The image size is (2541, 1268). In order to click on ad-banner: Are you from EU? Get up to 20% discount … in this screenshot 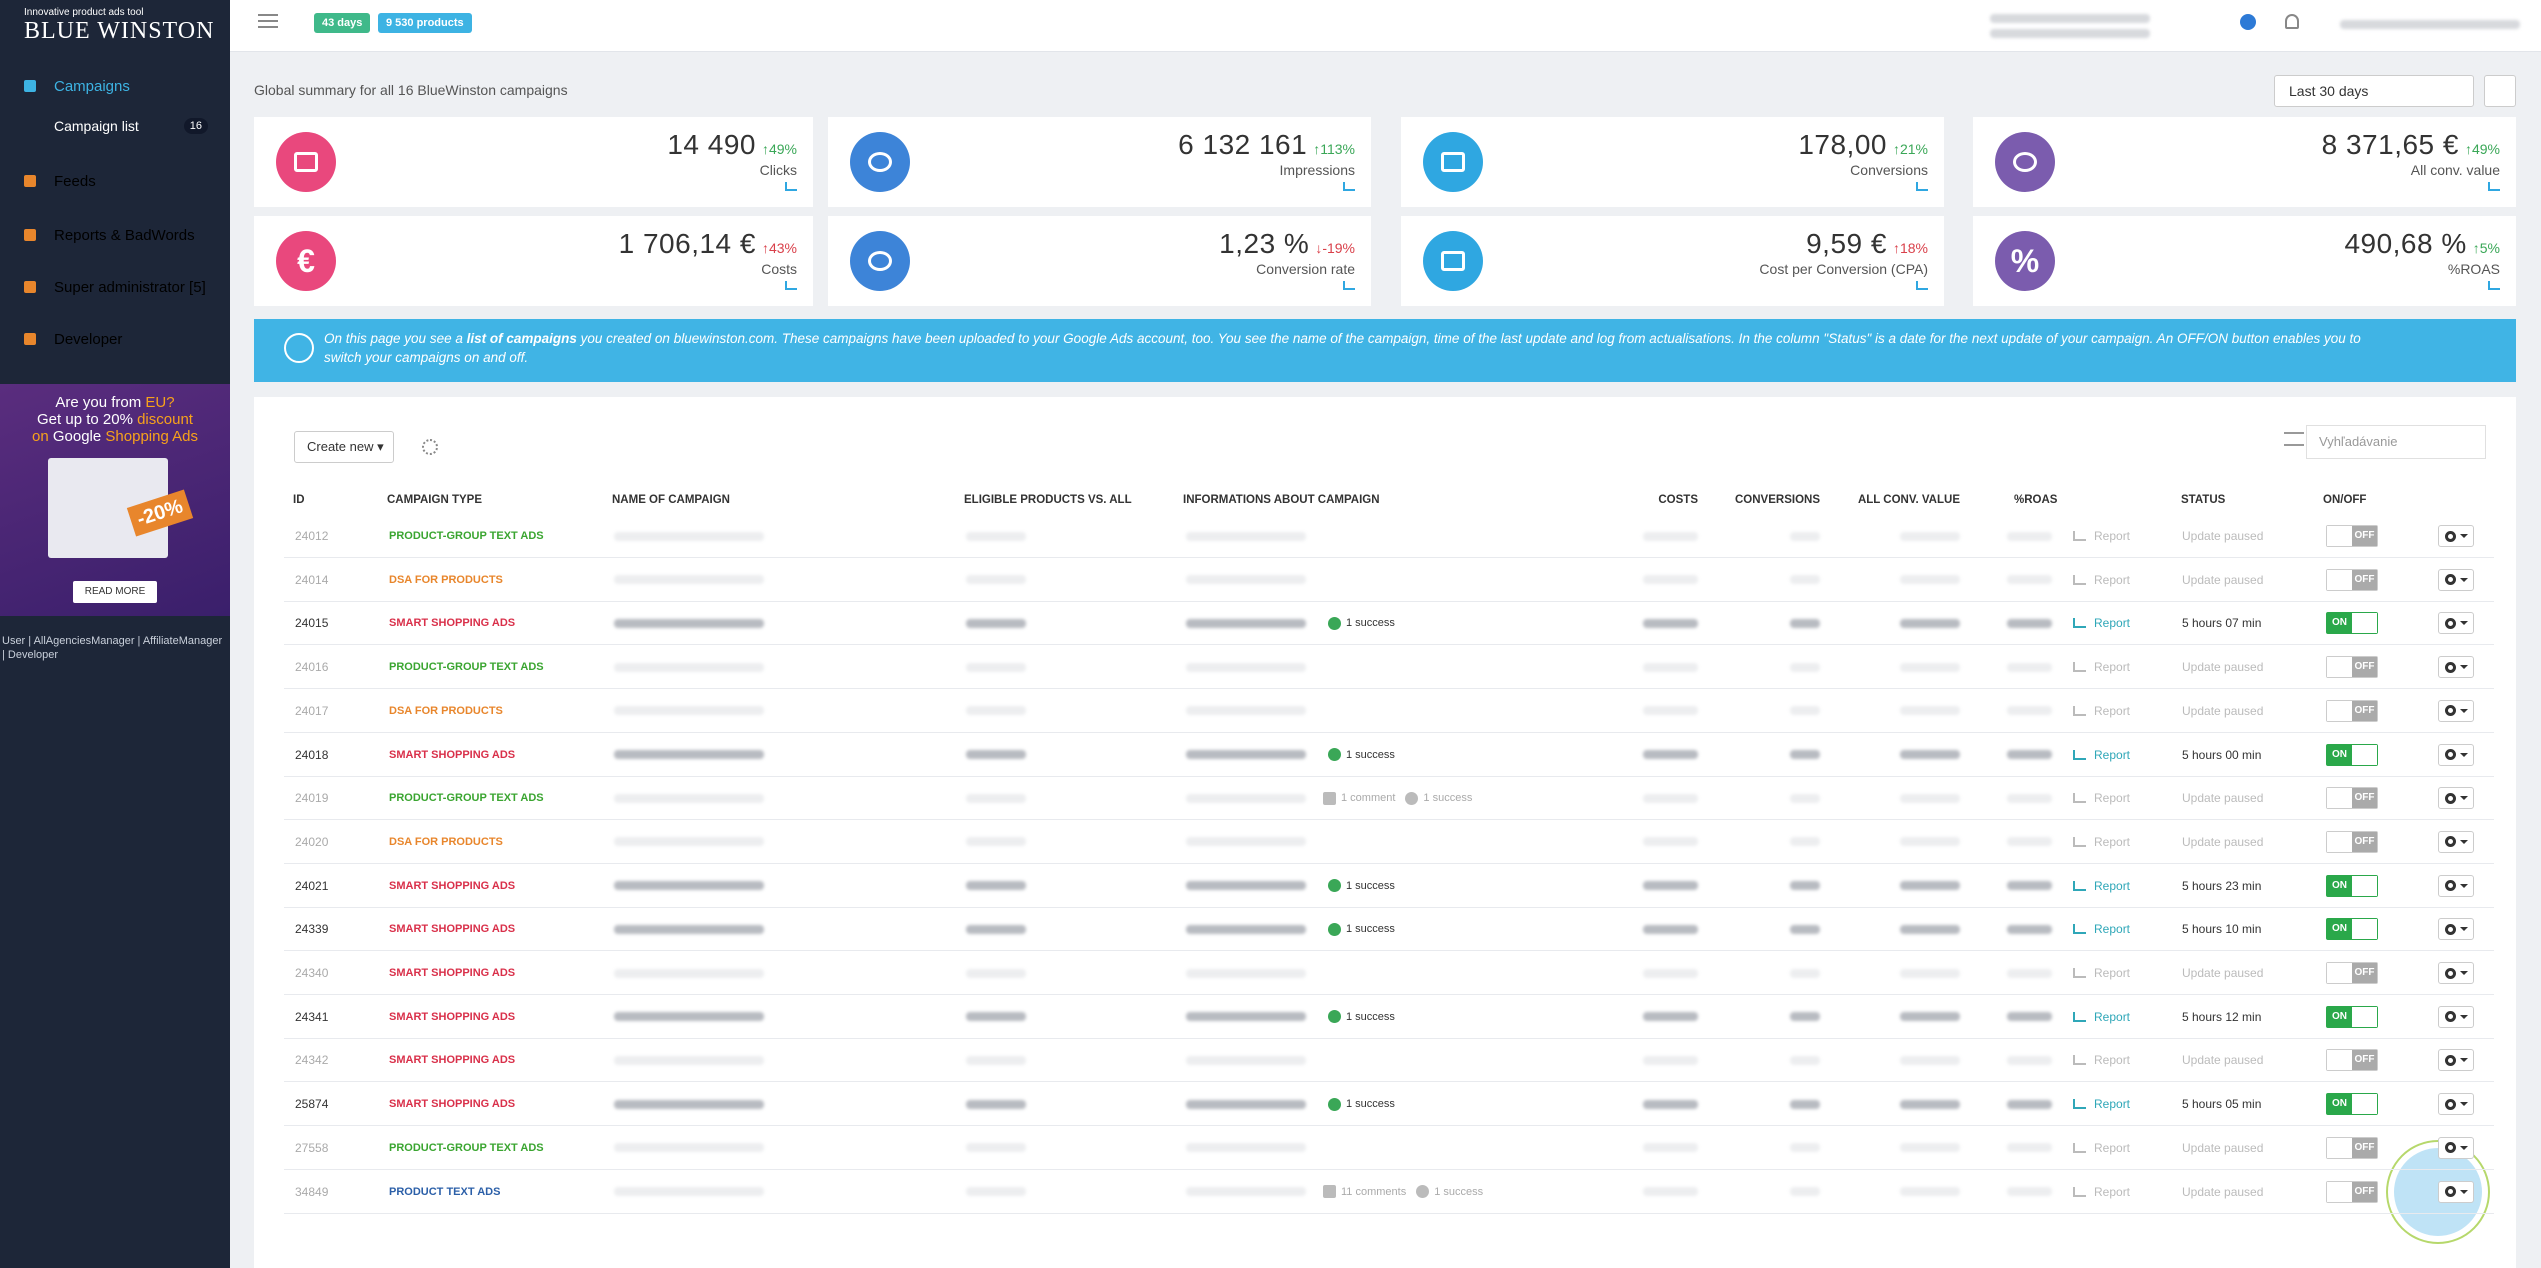, I will do `click(115, 500)`.